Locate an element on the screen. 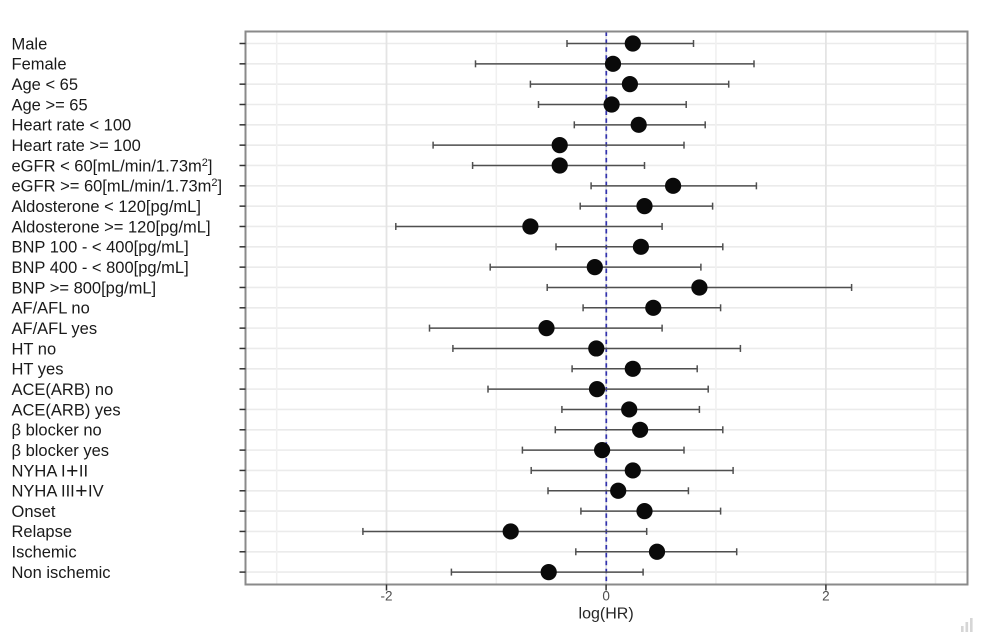 The image size is (998, 636). svg-text: Heart rate < 100 is located at coordinates (72, 126).